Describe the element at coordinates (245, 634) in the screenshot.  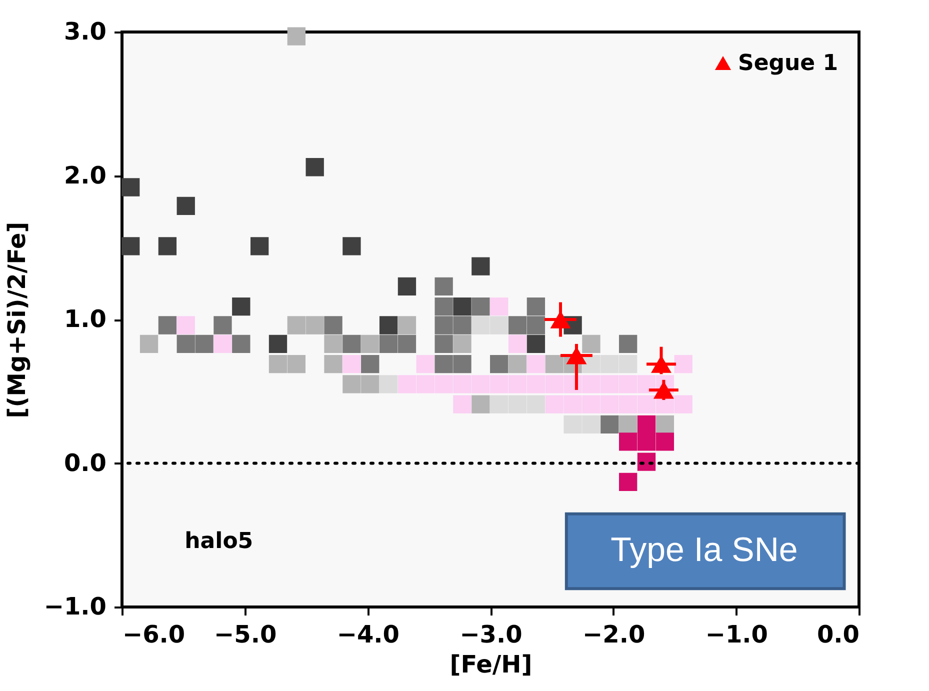
I see `x-tick-label: −5.0` at that location.